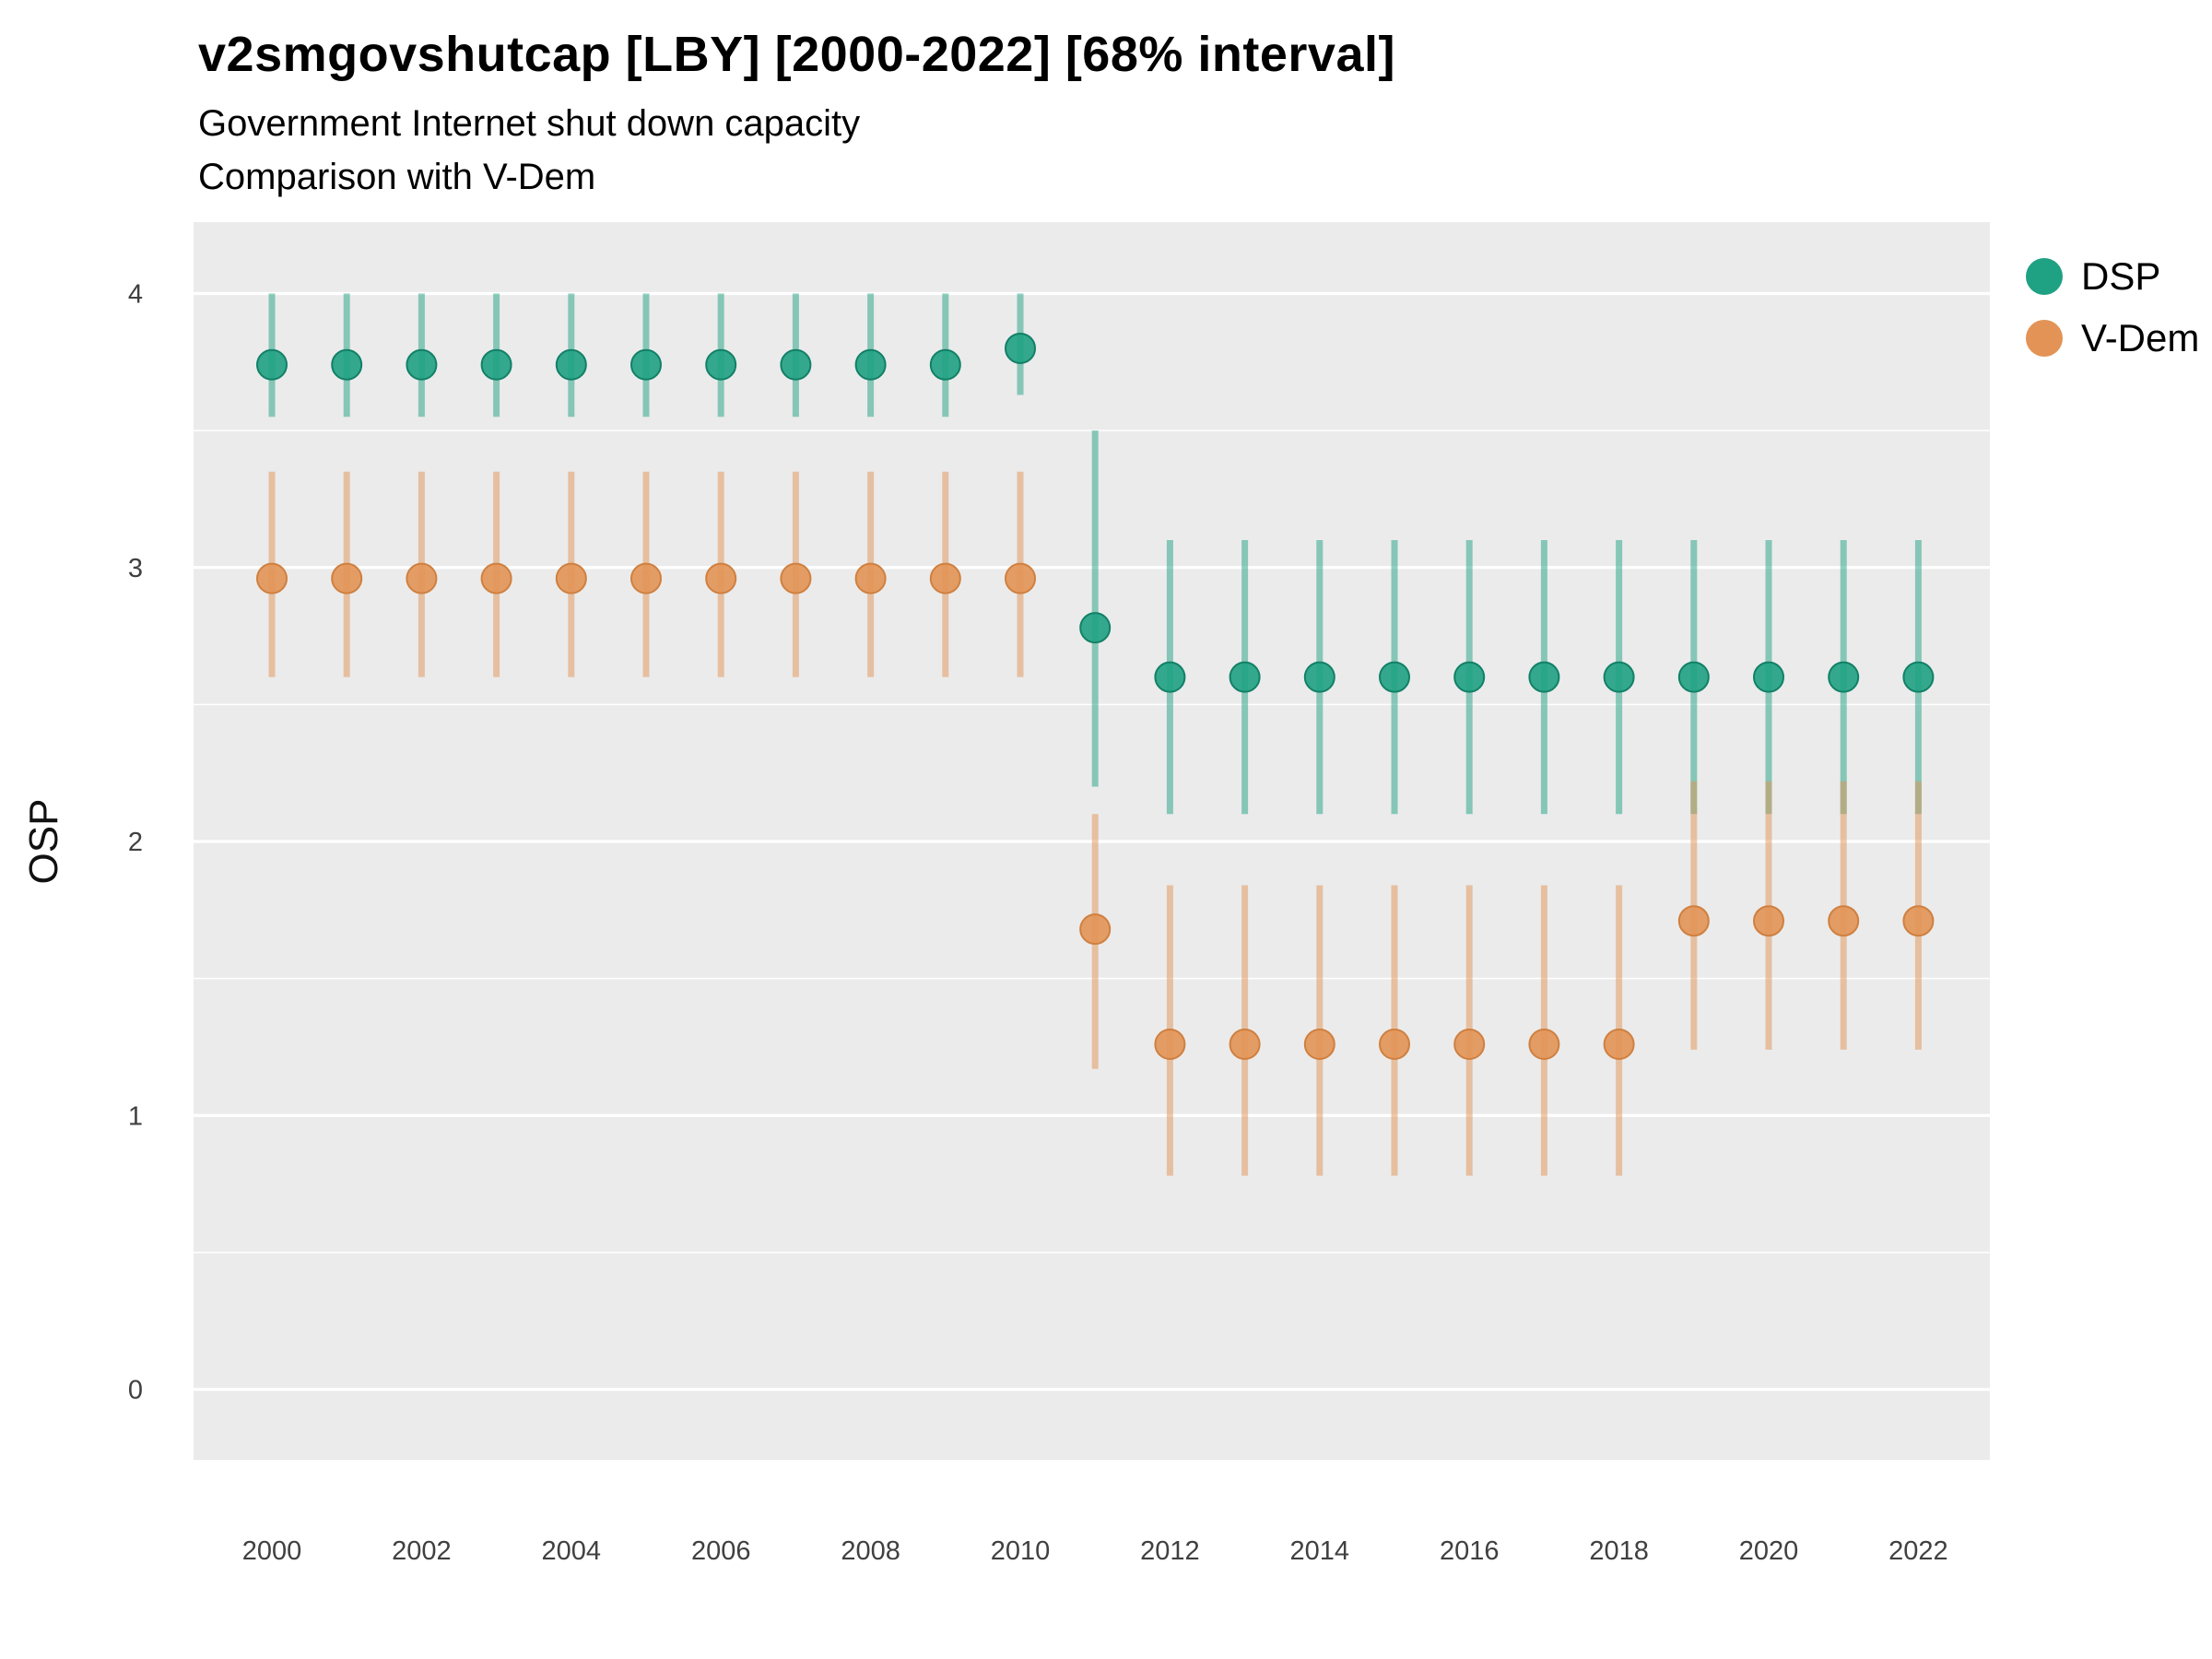  I want to click on v-dem-point-2013, so click(1245, 1044).